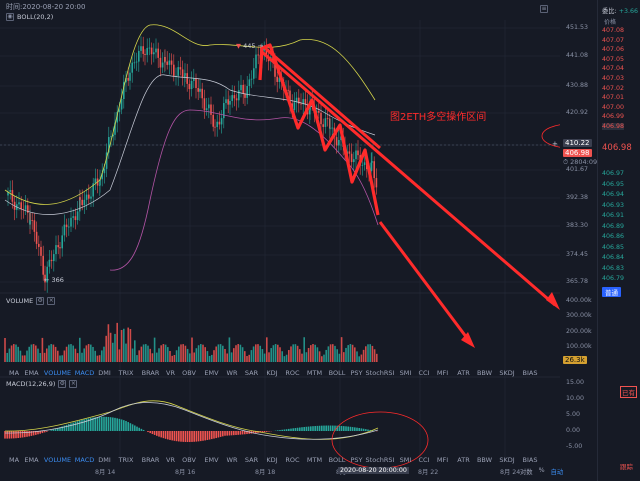  I want to click on ask-price: 407.08, so click(613, 30).